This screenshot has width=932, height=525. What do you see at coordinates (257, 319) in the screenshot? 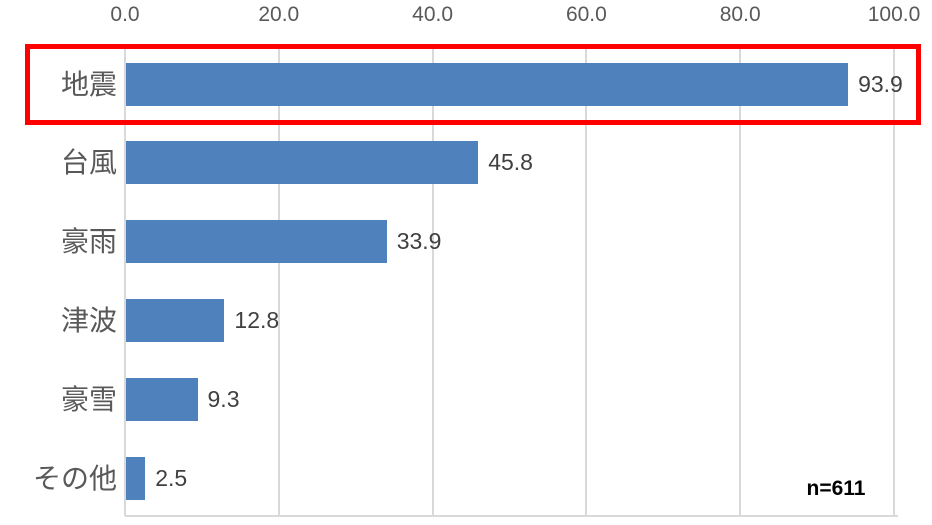
I see `value-label: 12.8` at bounding box center [257, 319].